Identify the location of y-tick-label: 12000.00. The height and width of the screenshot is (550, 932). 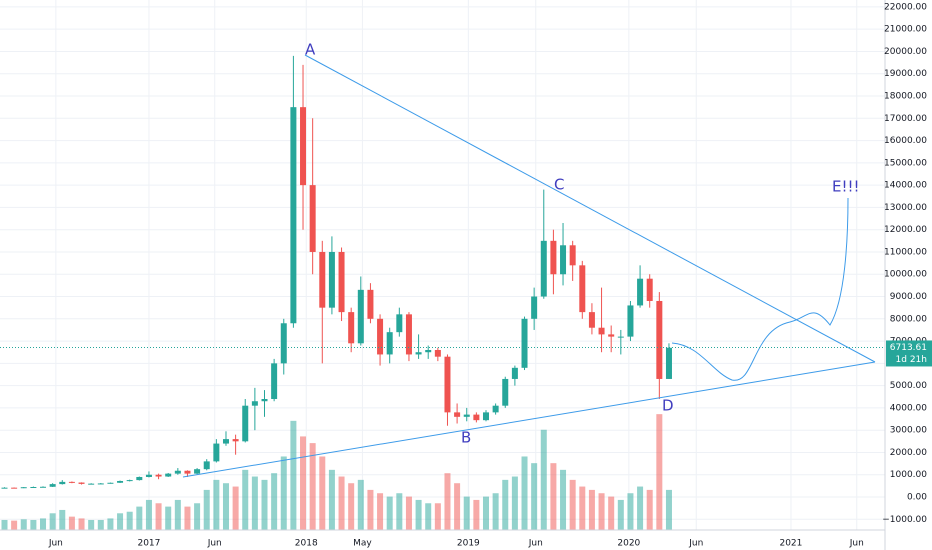
(905, 230).